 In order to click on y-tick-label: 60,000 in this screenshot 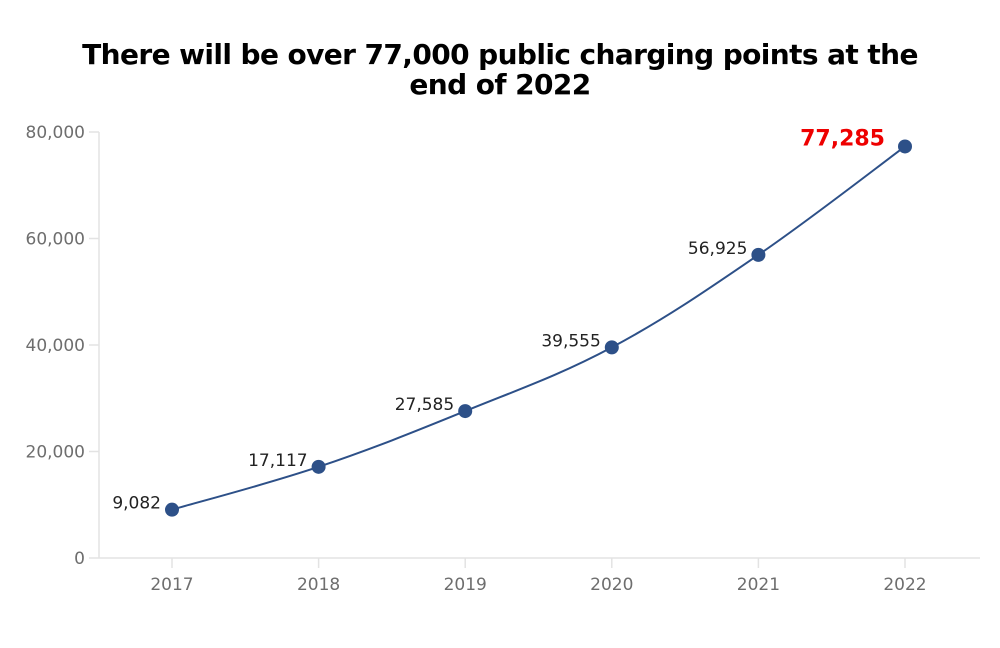, I will do `click(55, 240)`.